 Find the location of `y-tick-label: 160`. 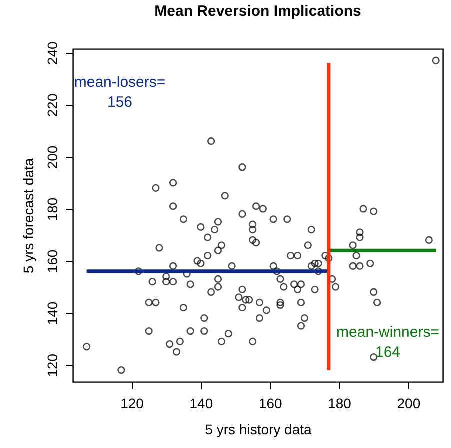

y-tick-label: 160 is located at coordinates (52, 262).